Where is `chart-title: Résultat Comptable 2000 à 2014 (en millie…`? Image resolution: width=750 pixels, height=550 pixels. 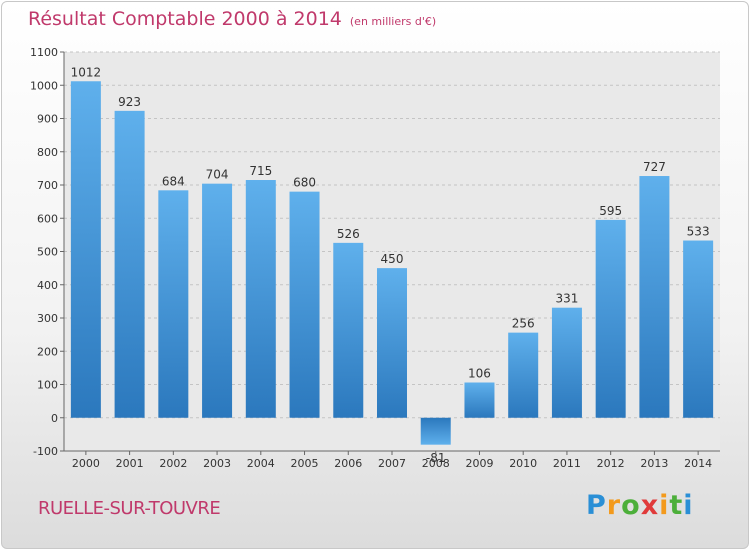
chart-title: Résultat Comptable 2000 à 2014 (en millie… is located at coordinates (232, 19).